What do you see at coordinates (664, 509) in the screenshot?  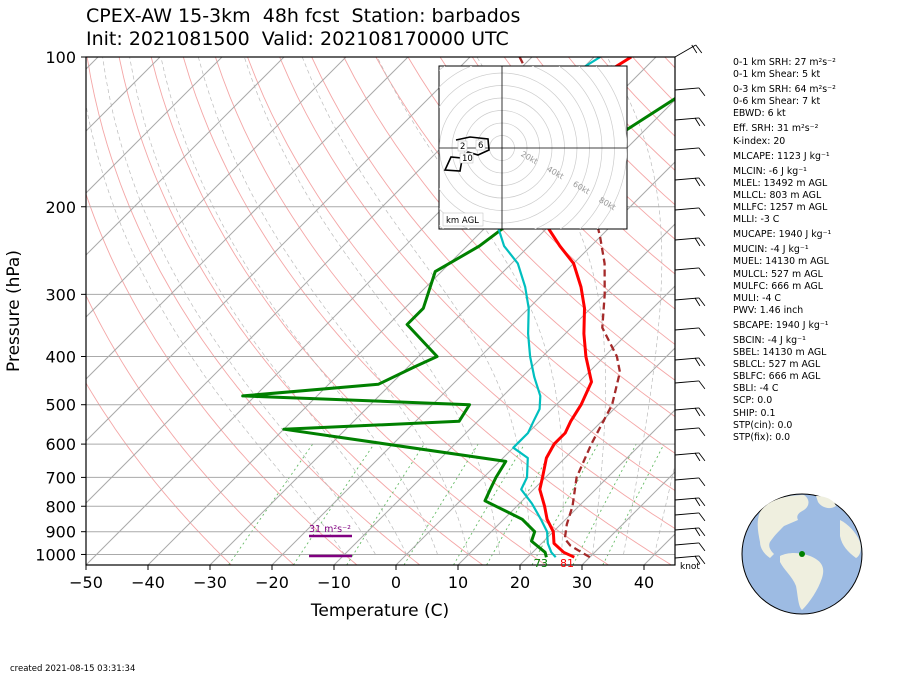 I see `moist-adiabat-line` at bounding box center [664, 509].